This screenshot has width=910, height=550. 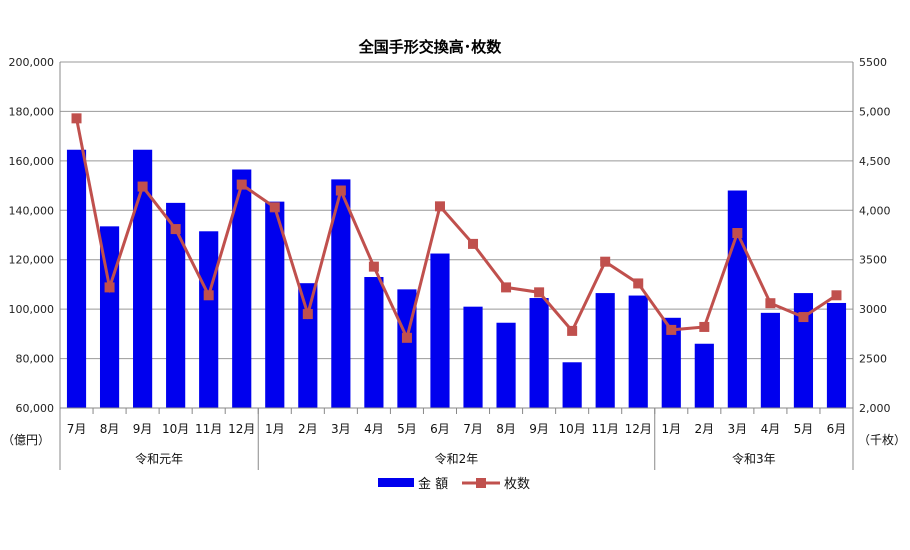 What do you see at coordinates (35, 359) in the screenshot?
I see `left-tick-label: 80,000` at bounding box center [35, 359].